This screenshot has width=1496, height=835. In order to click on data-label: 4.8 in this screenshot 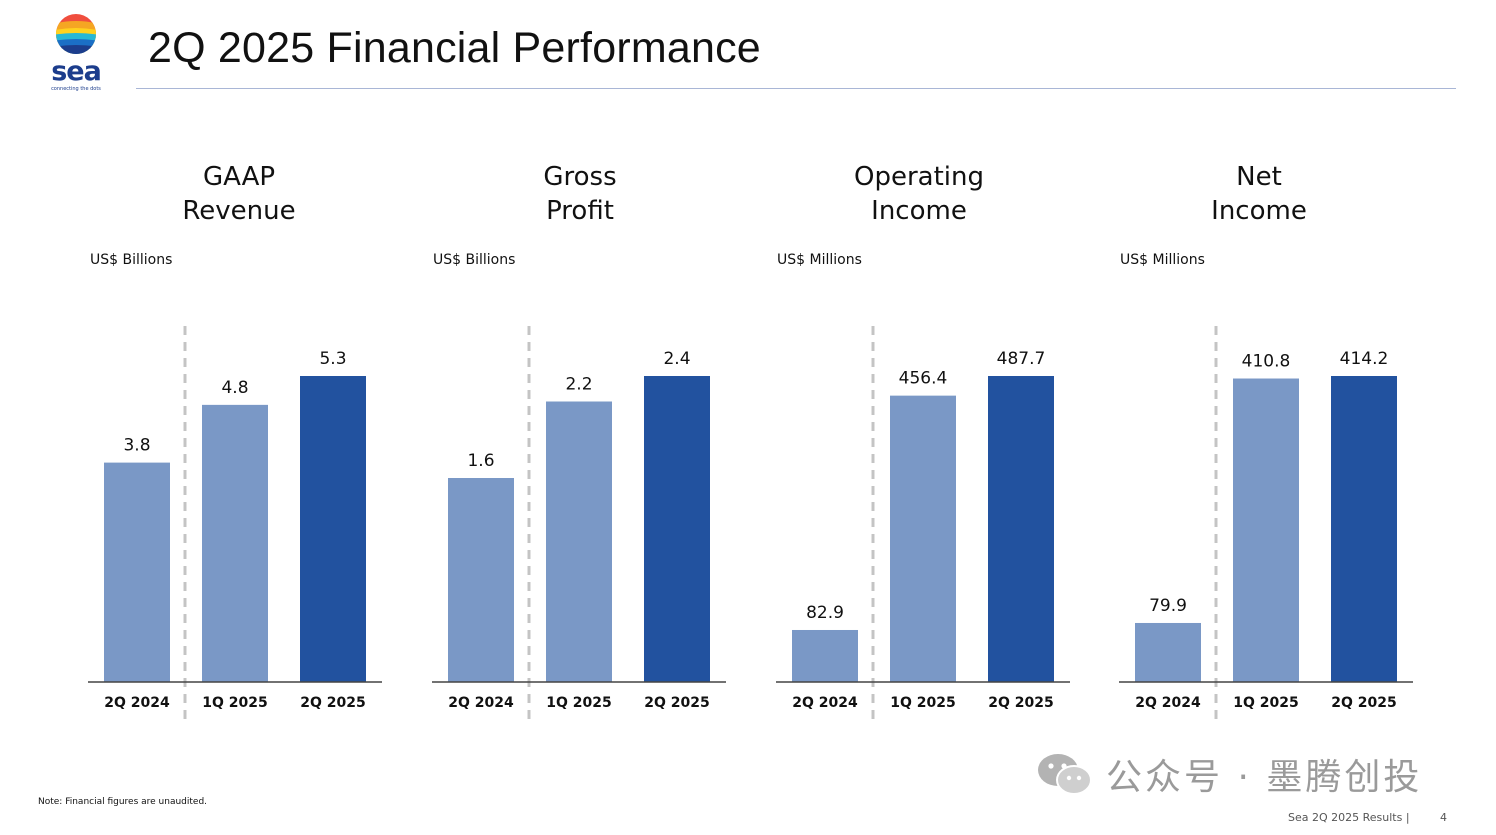, I will do `click(234, 388)`.